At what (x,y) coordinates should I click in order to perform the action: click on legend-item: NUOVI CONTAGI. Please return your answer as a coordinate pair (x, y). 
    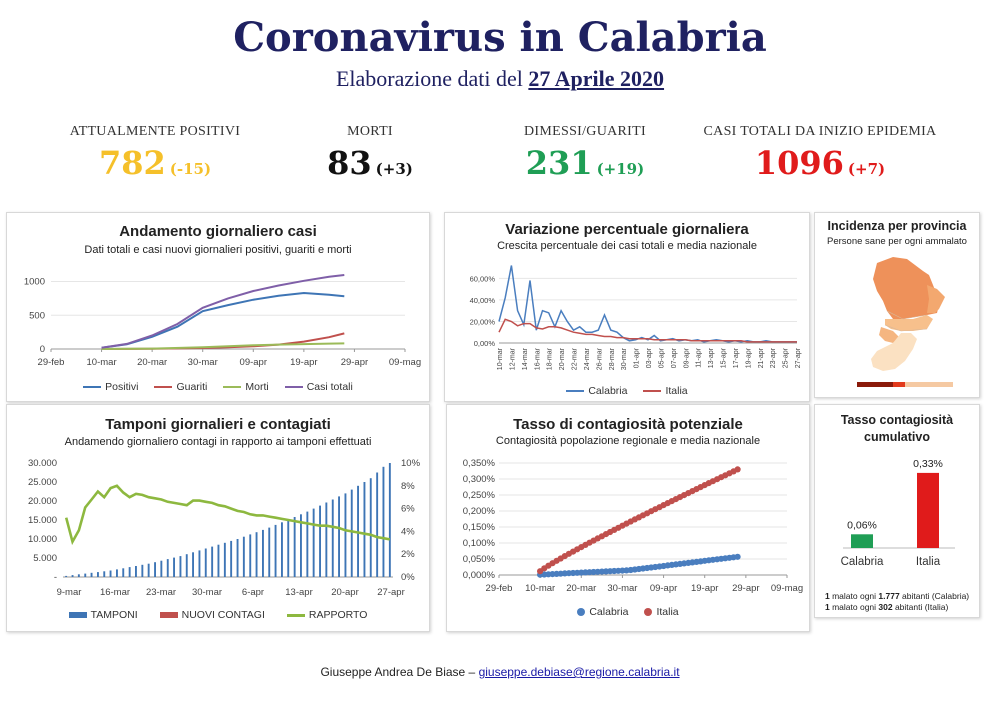
    Looking at the image, I should click on (212, 615).